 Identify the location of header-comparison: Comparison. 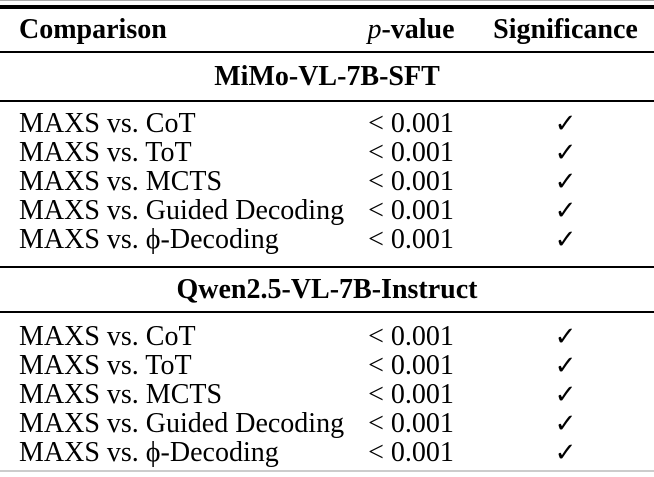
(93, 29).